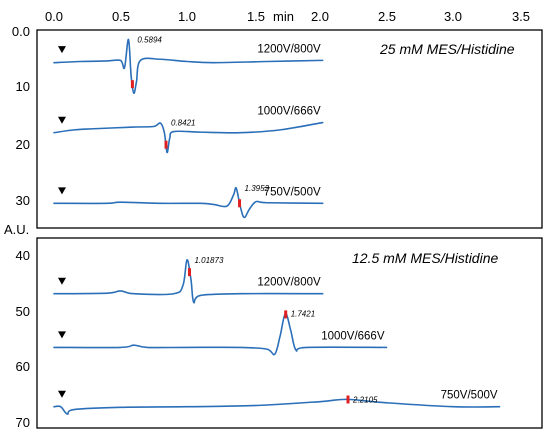  What do you see at coordinates (23, 200) in the screenshot?
I see `y-tick-label: 30` at bounding box center [23, 200].